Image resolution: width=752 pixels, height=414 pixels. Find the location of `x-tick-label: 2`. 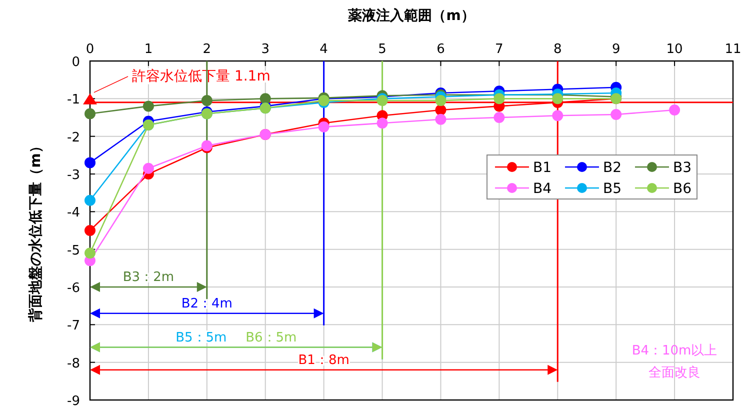

x-tick-label: 2 is located at coordinates (207, 49).